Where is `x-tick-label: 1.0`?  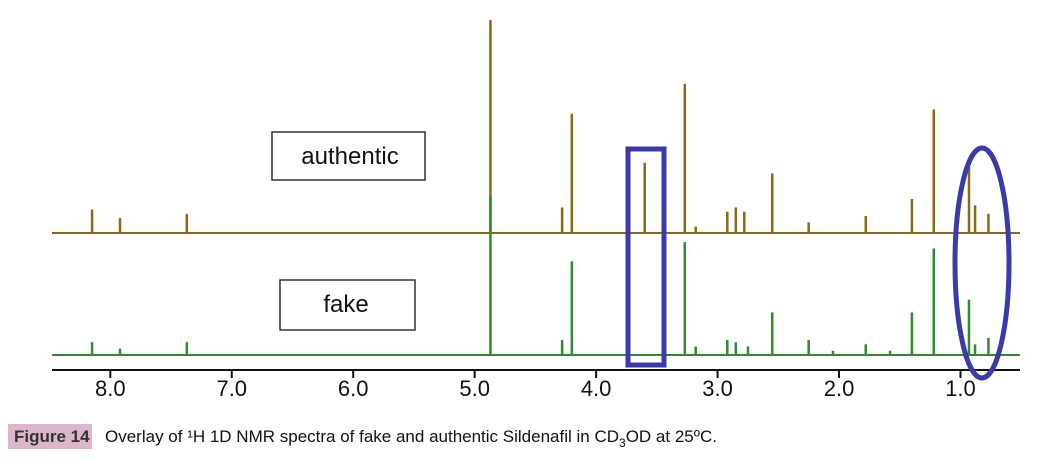 x-tick-label: 1.0 is located at coordinates (960, 388).